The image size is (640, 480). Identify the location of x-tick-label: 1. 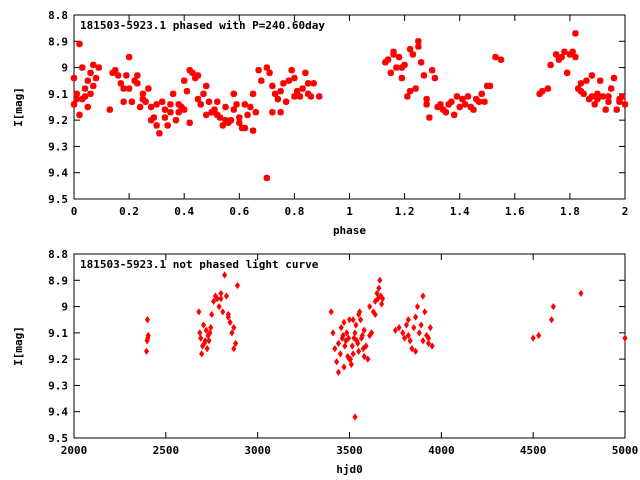
(349, 211).